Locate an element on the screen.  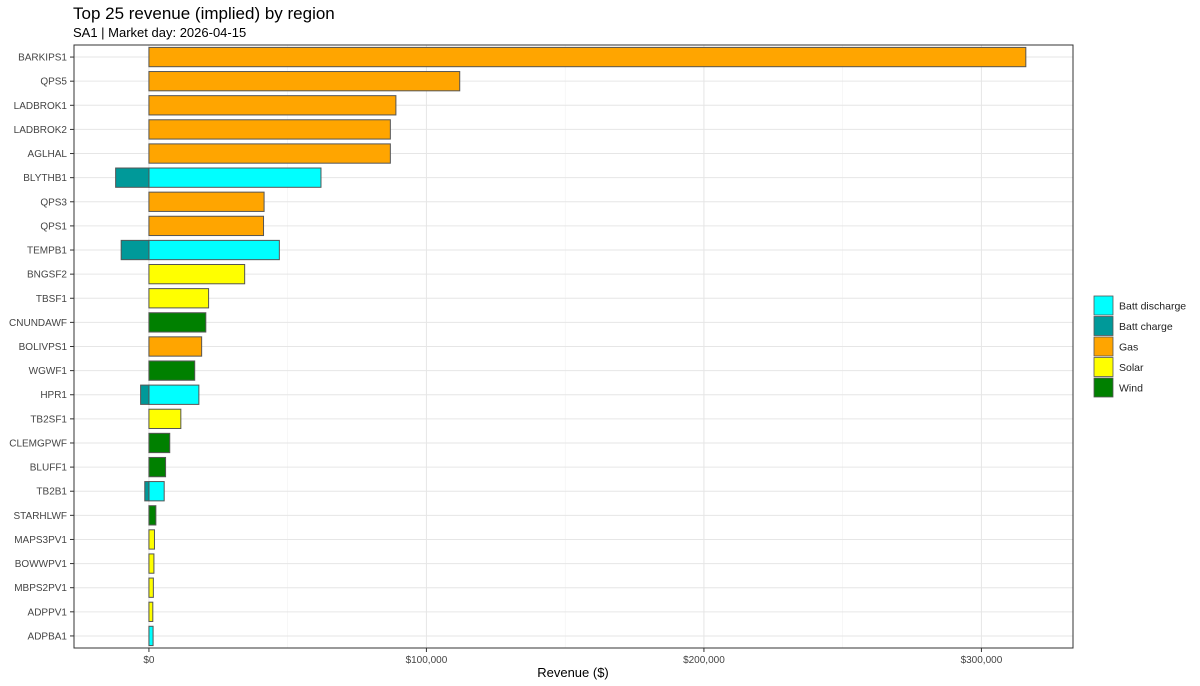
bar-tb2b1-batt-charge is located at coordinates (147, 491).